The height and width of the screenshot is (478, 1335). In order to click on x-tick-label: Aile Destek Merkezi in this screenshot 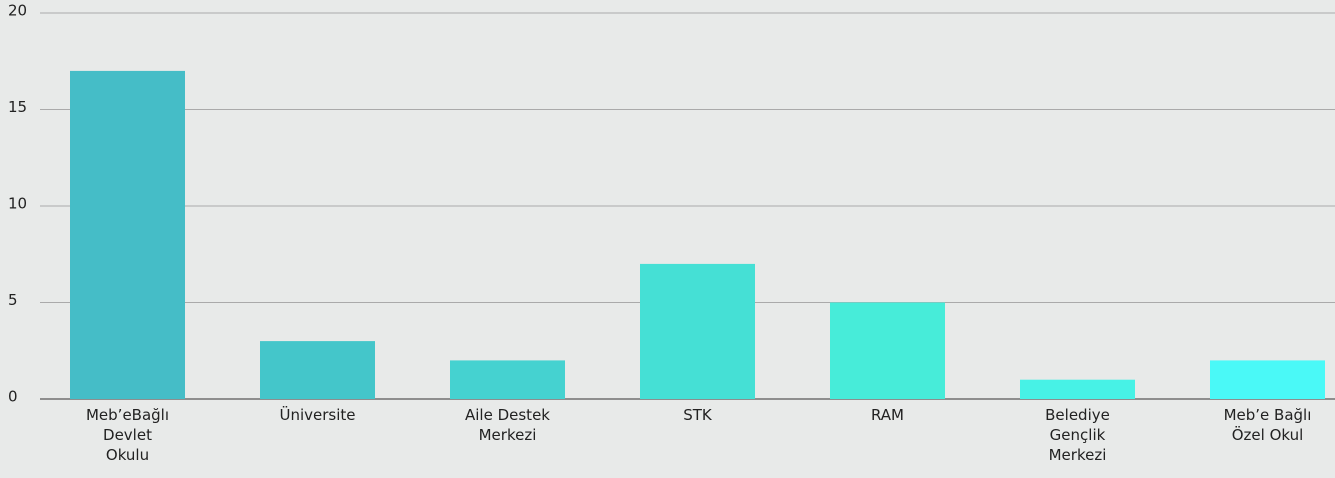, I will do `click(507, 425)`.